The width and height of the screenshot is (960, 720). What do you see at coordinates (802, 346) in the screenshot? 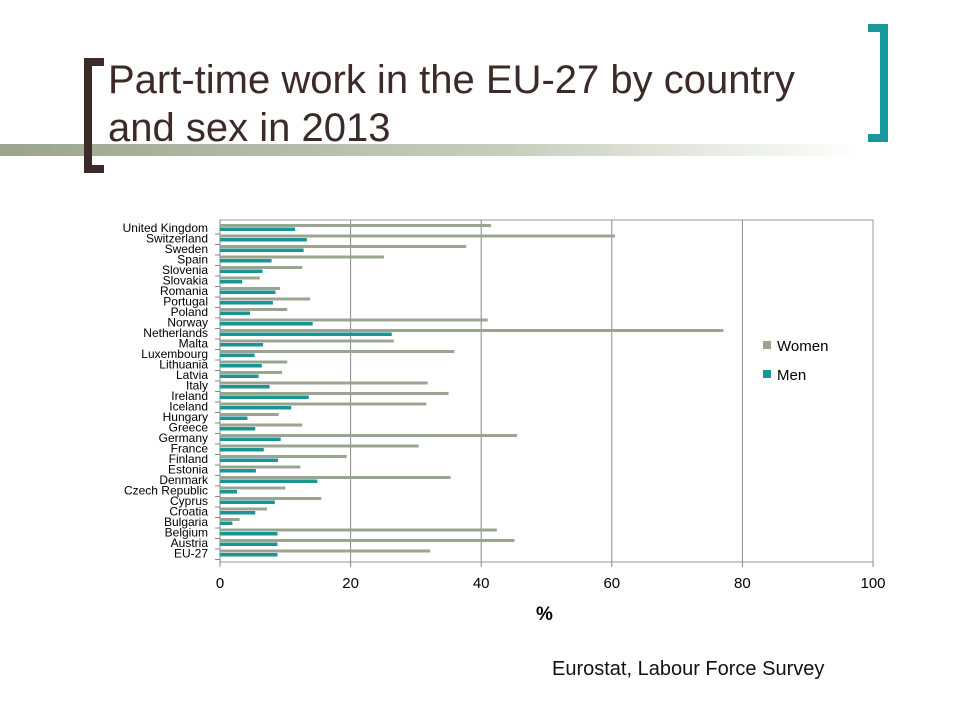
I see `legend-label: Women` at bounding box center [802, 346].